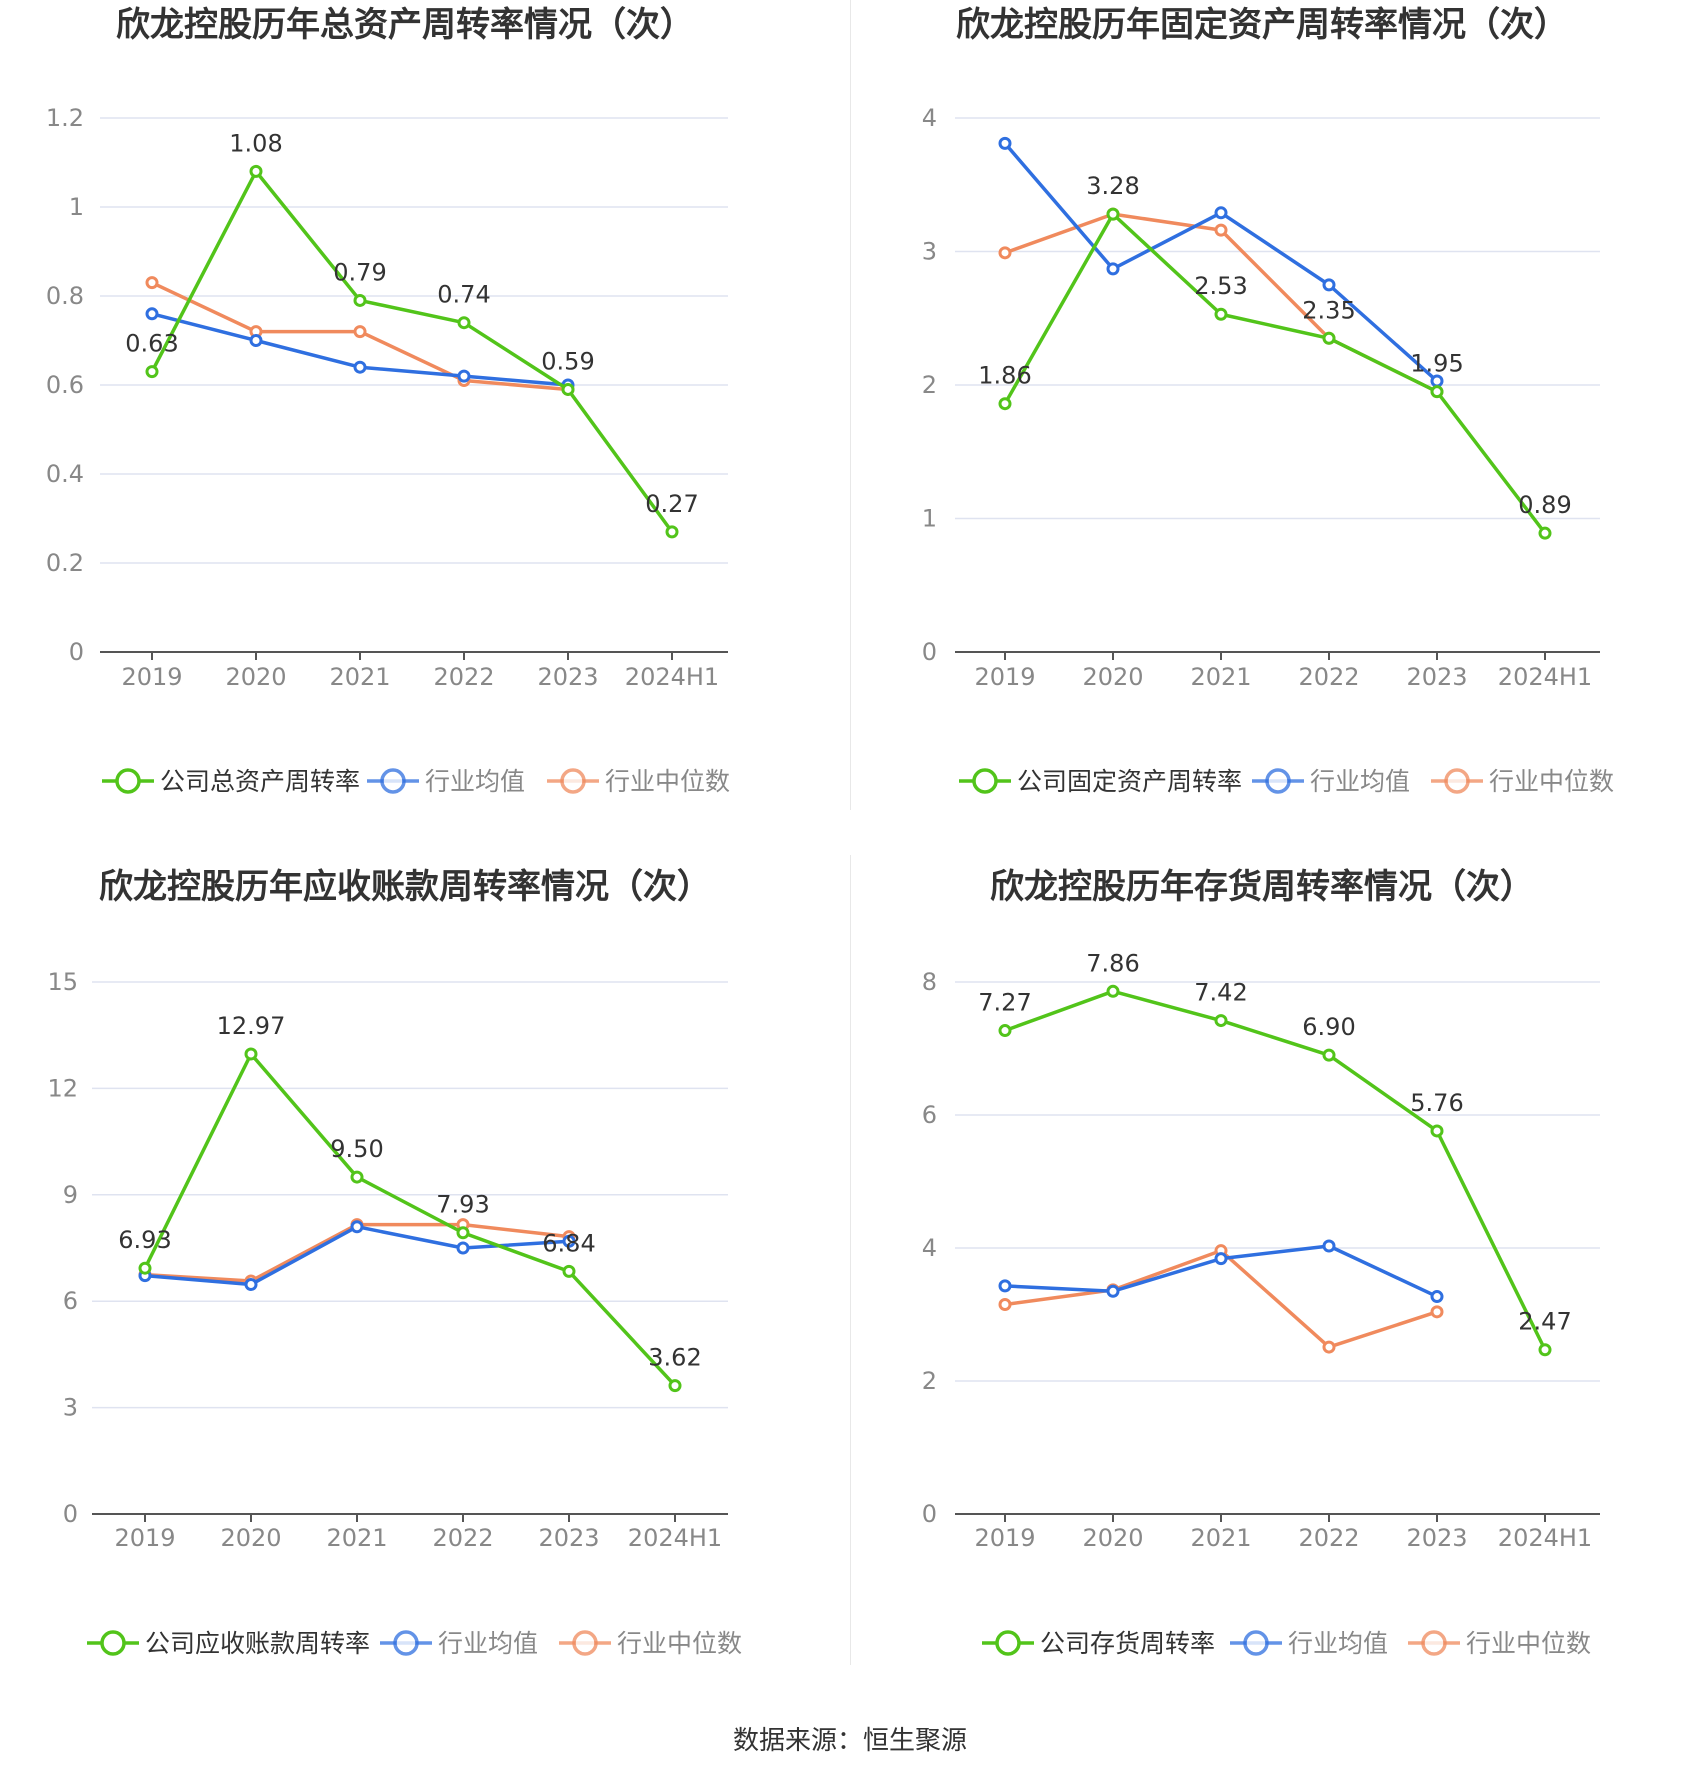 This screenshot has height=1782, width=1700. I want to click on y-tick-label: 0.4, so click(65, 474).